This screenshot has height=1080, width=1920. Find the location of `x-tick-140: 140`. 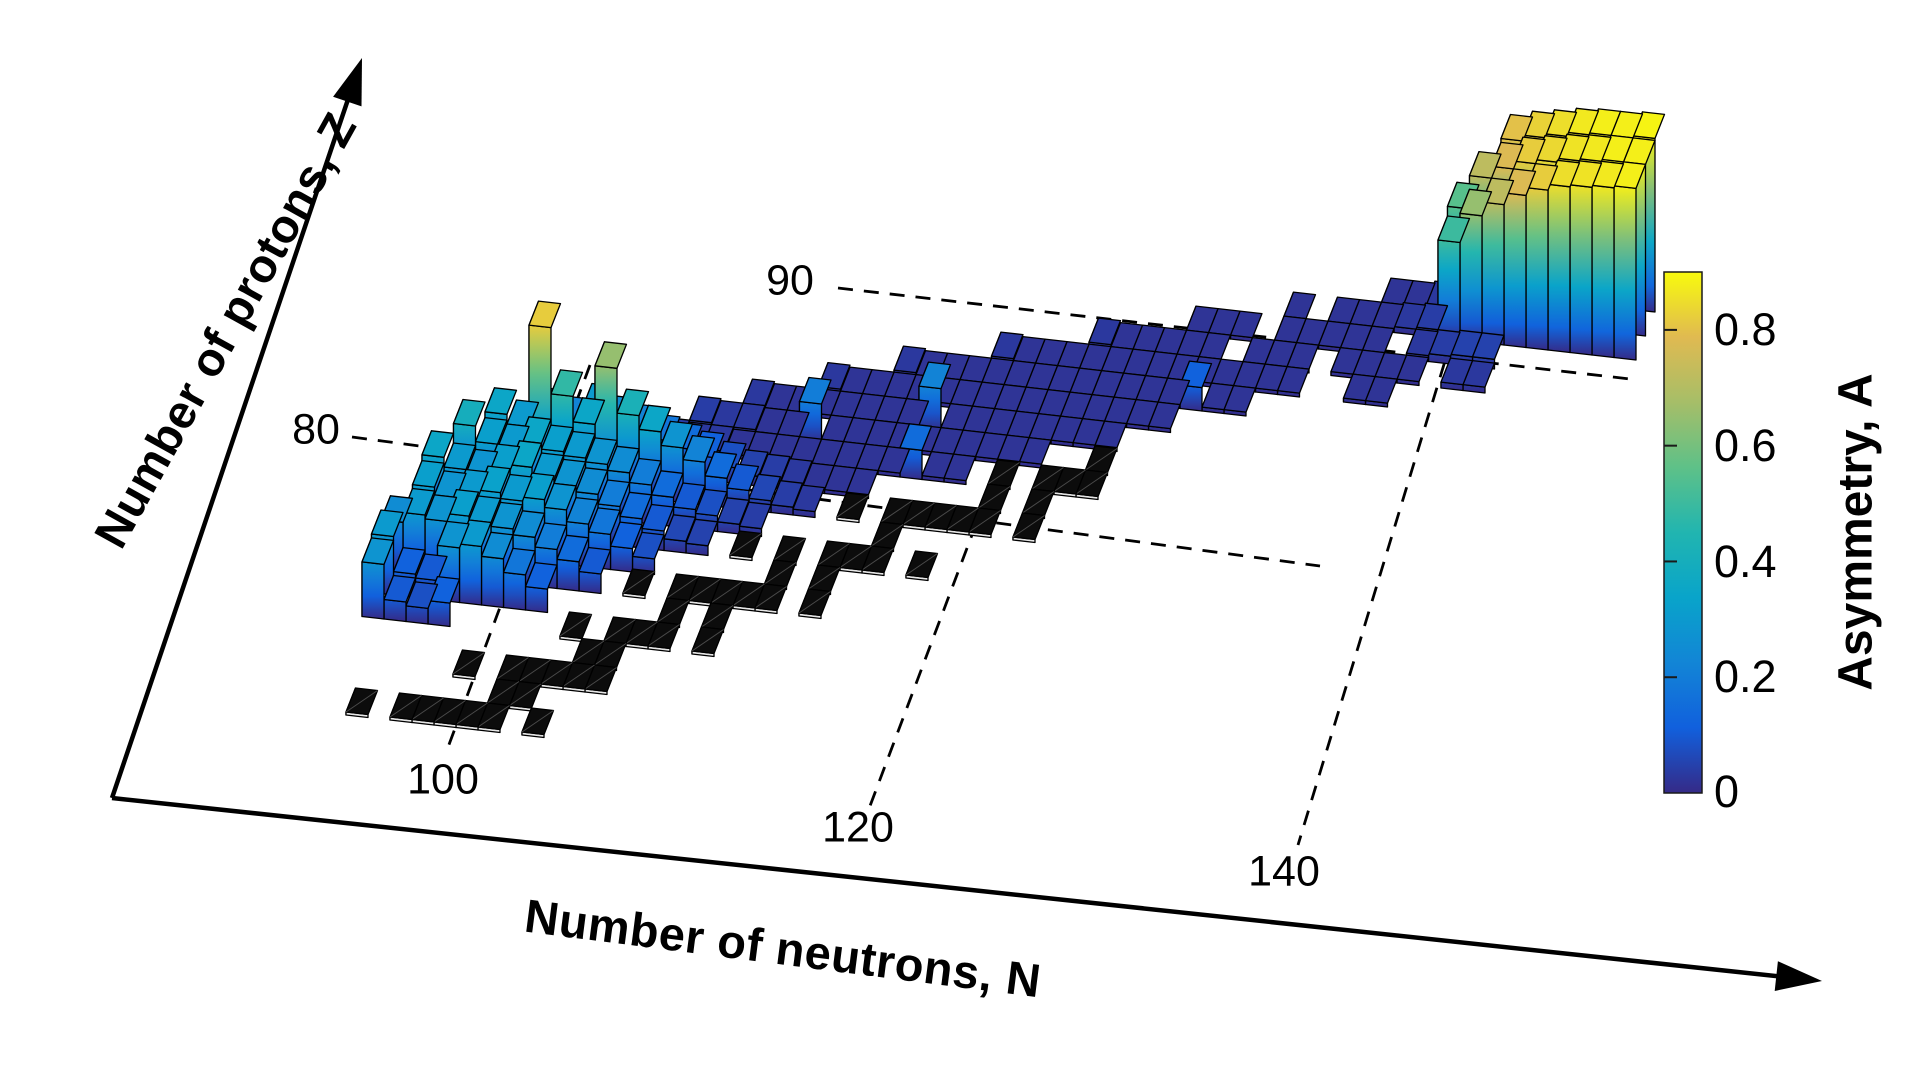

x-tick-140: 140 is located at coordinates (1284, 871).